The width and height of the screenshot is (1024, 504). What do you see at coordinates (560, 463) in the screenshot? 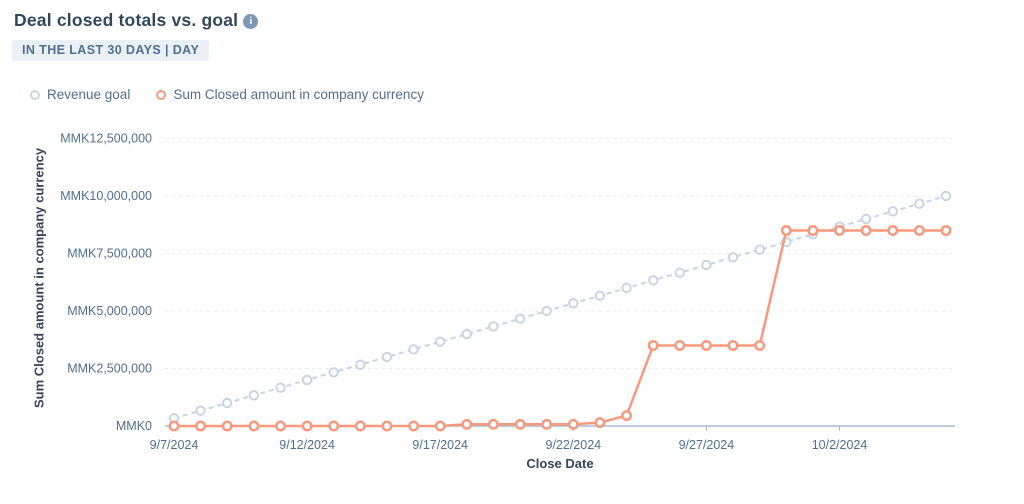
I see `x-axis-title: Close Date` at bounding box center [560, 463].